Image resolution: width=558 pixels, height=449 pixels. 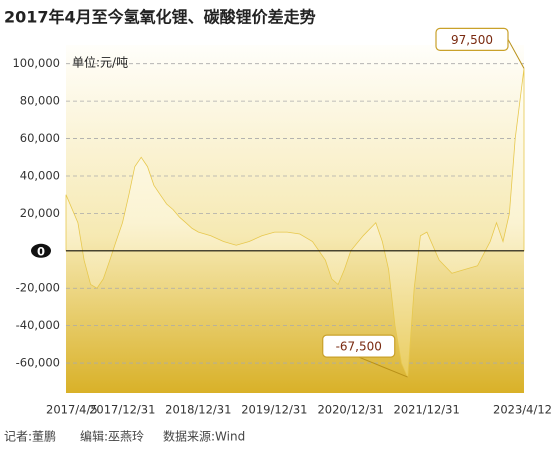 What do you see at coordinates (427, 410) in the screenshot?
I see `x-tick-label: 2021/12/31` at bounding box center [427, 410].